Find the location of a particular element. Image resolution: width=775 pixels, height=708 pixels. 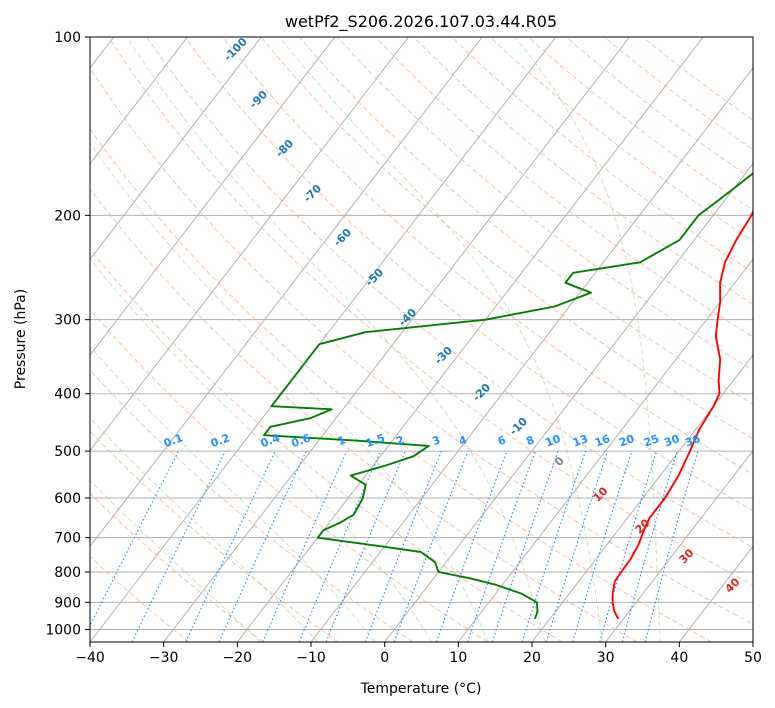

y-tick-label: 200 is located at coordinates (67, 216).